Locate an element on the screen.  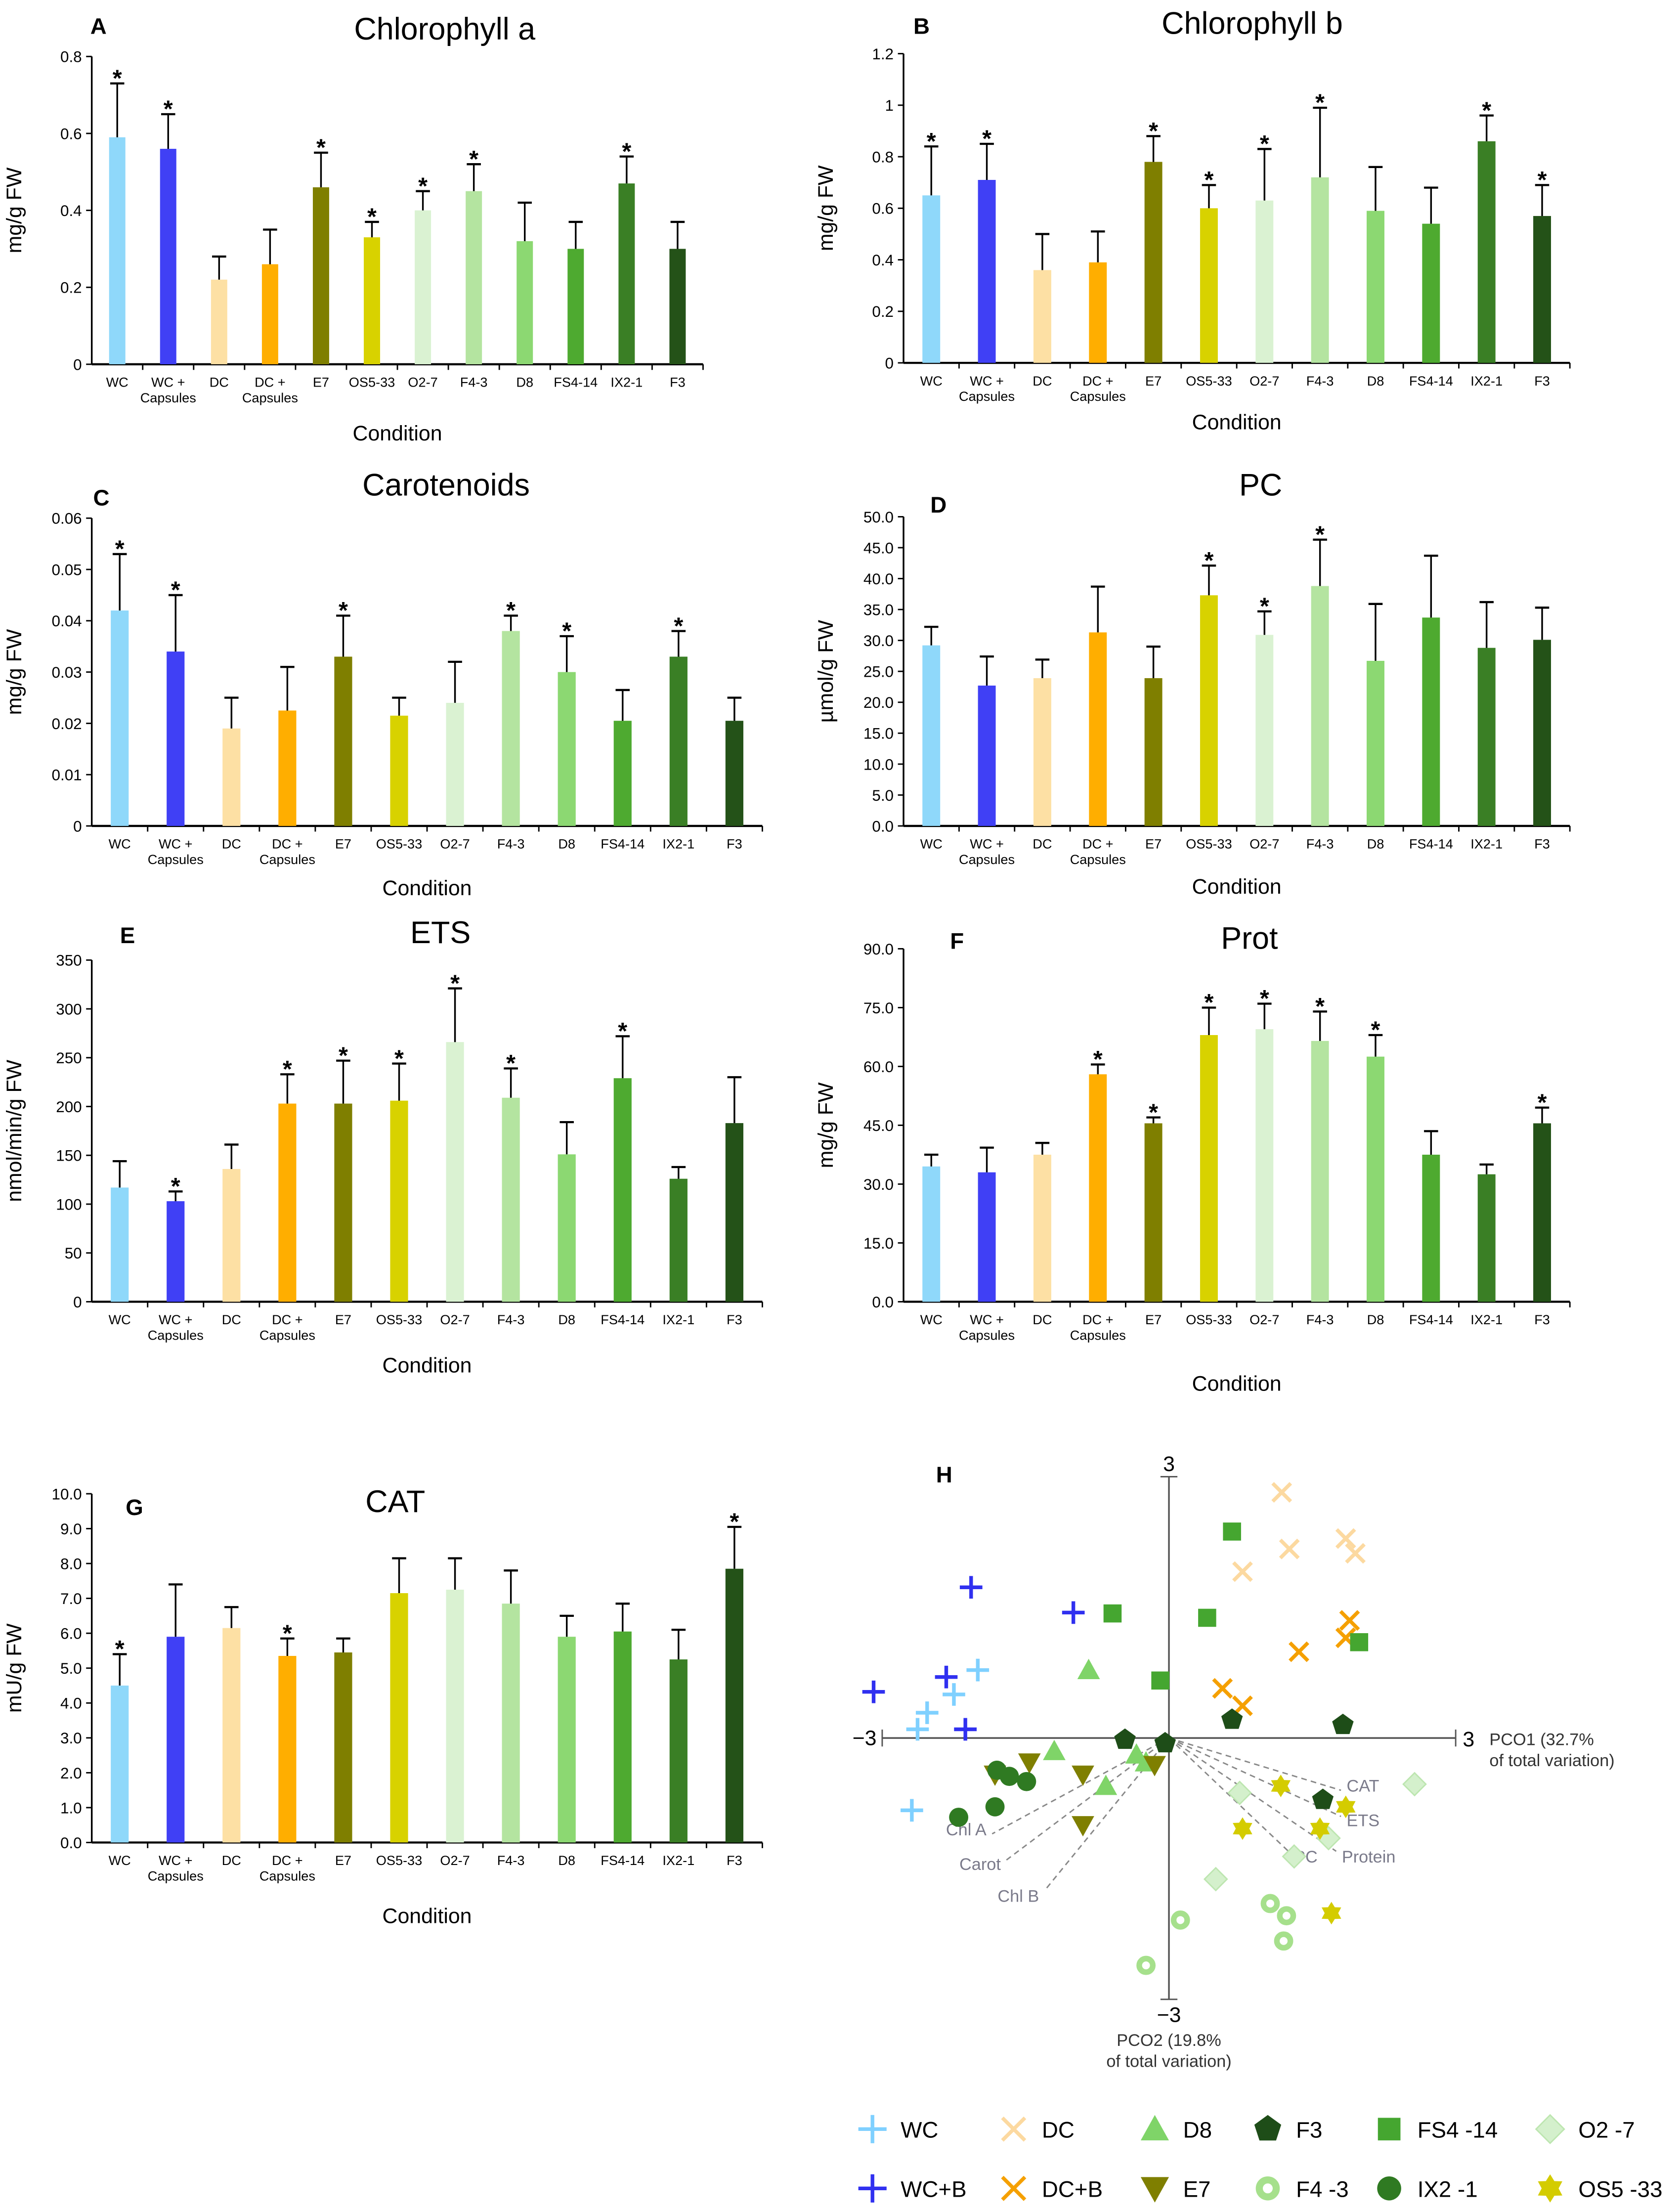
y-tick-label: 4.0 is located at coordinates (71, 1703).